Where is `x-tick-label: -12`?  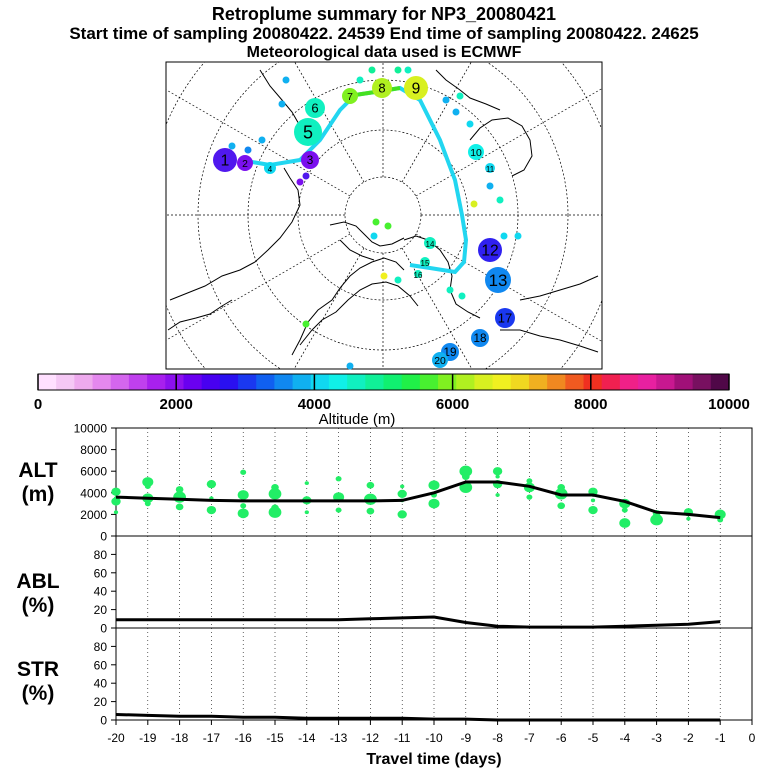
x-tick-label: -12 is located at coordinates (371, 738).